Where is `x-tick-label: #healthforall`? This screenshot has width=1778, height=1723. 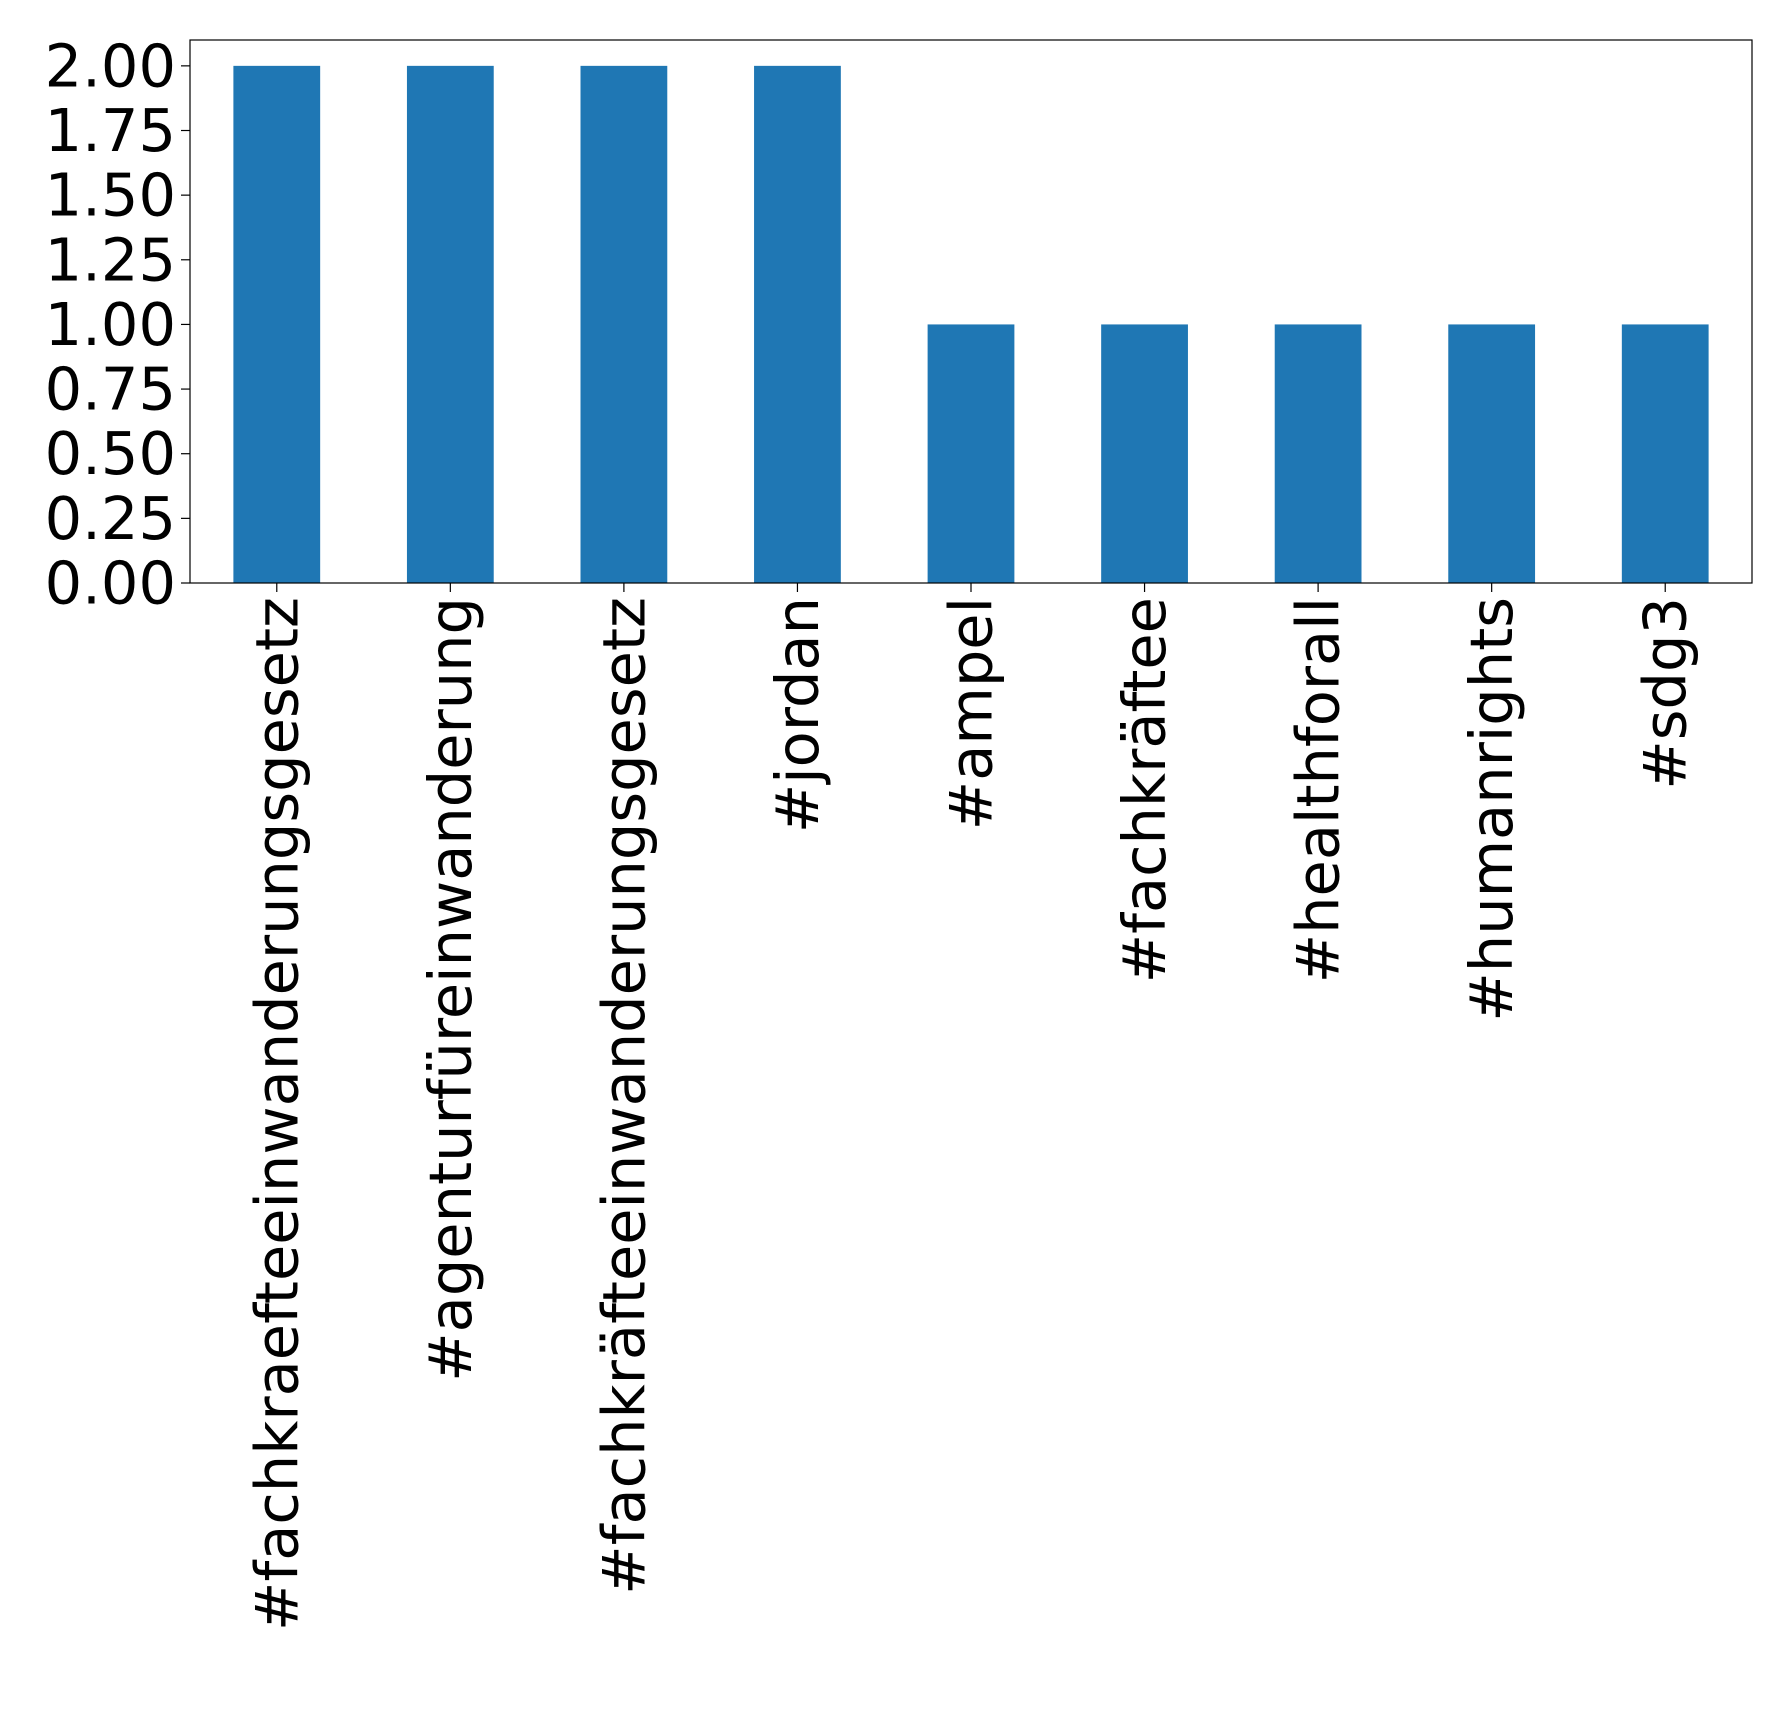
x-tick-label: #healthforall is located at coordinates (1318, 790).